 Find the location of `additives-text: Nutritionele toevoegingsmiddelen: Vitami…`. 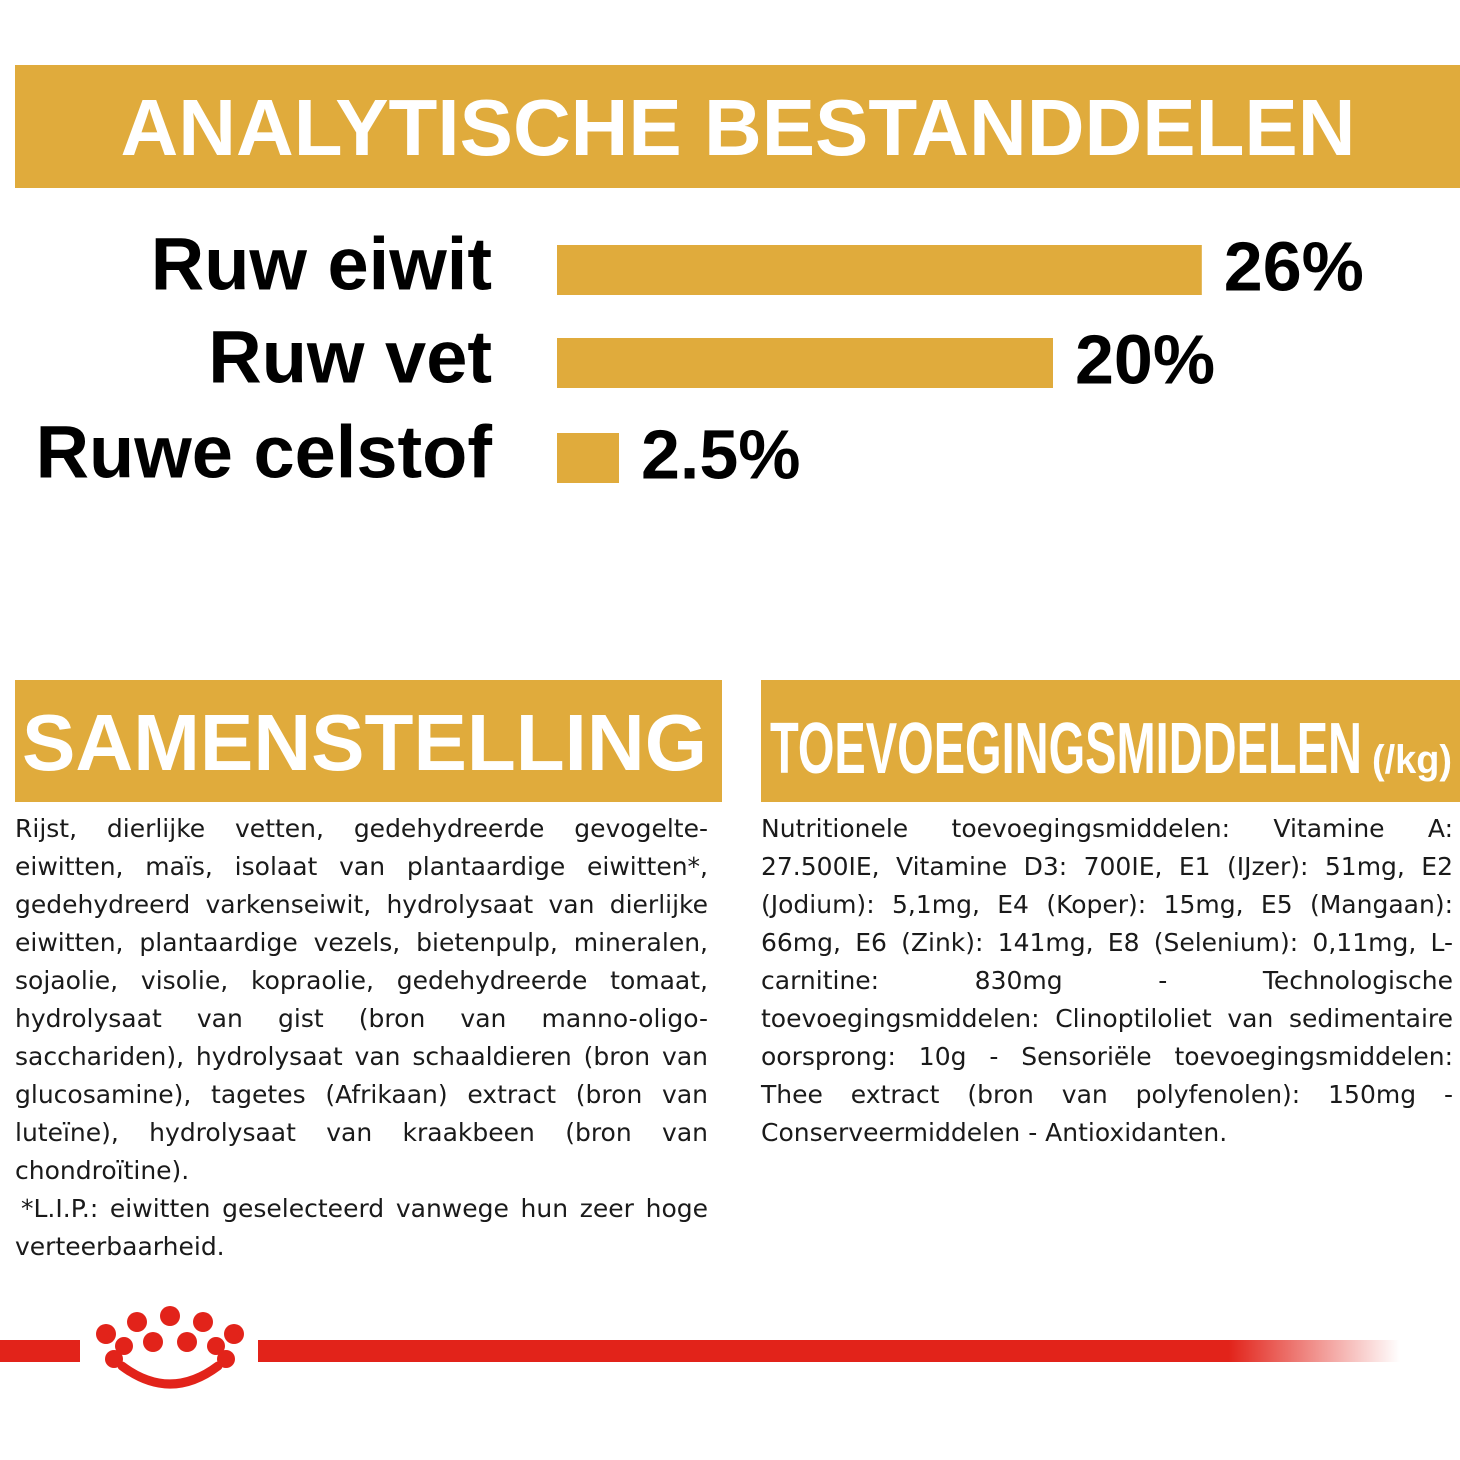

additives-text: Nutritionele toevoegingsmiddelen: Vitami… is located at coordinates (1107, 980).